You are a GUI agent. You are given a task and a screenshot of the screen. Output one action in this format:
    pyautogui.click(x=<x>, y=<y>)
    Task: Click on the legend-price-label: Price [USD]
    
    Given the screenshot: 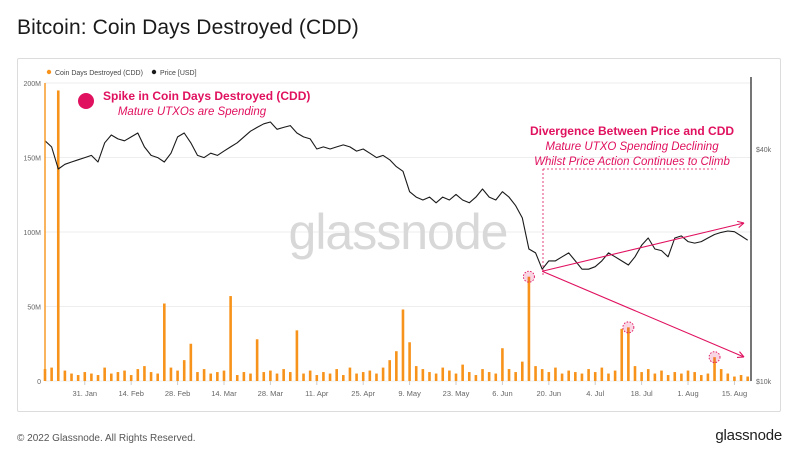 What is the action you would take?
    pyautogui.click(x=178, y=73)
    